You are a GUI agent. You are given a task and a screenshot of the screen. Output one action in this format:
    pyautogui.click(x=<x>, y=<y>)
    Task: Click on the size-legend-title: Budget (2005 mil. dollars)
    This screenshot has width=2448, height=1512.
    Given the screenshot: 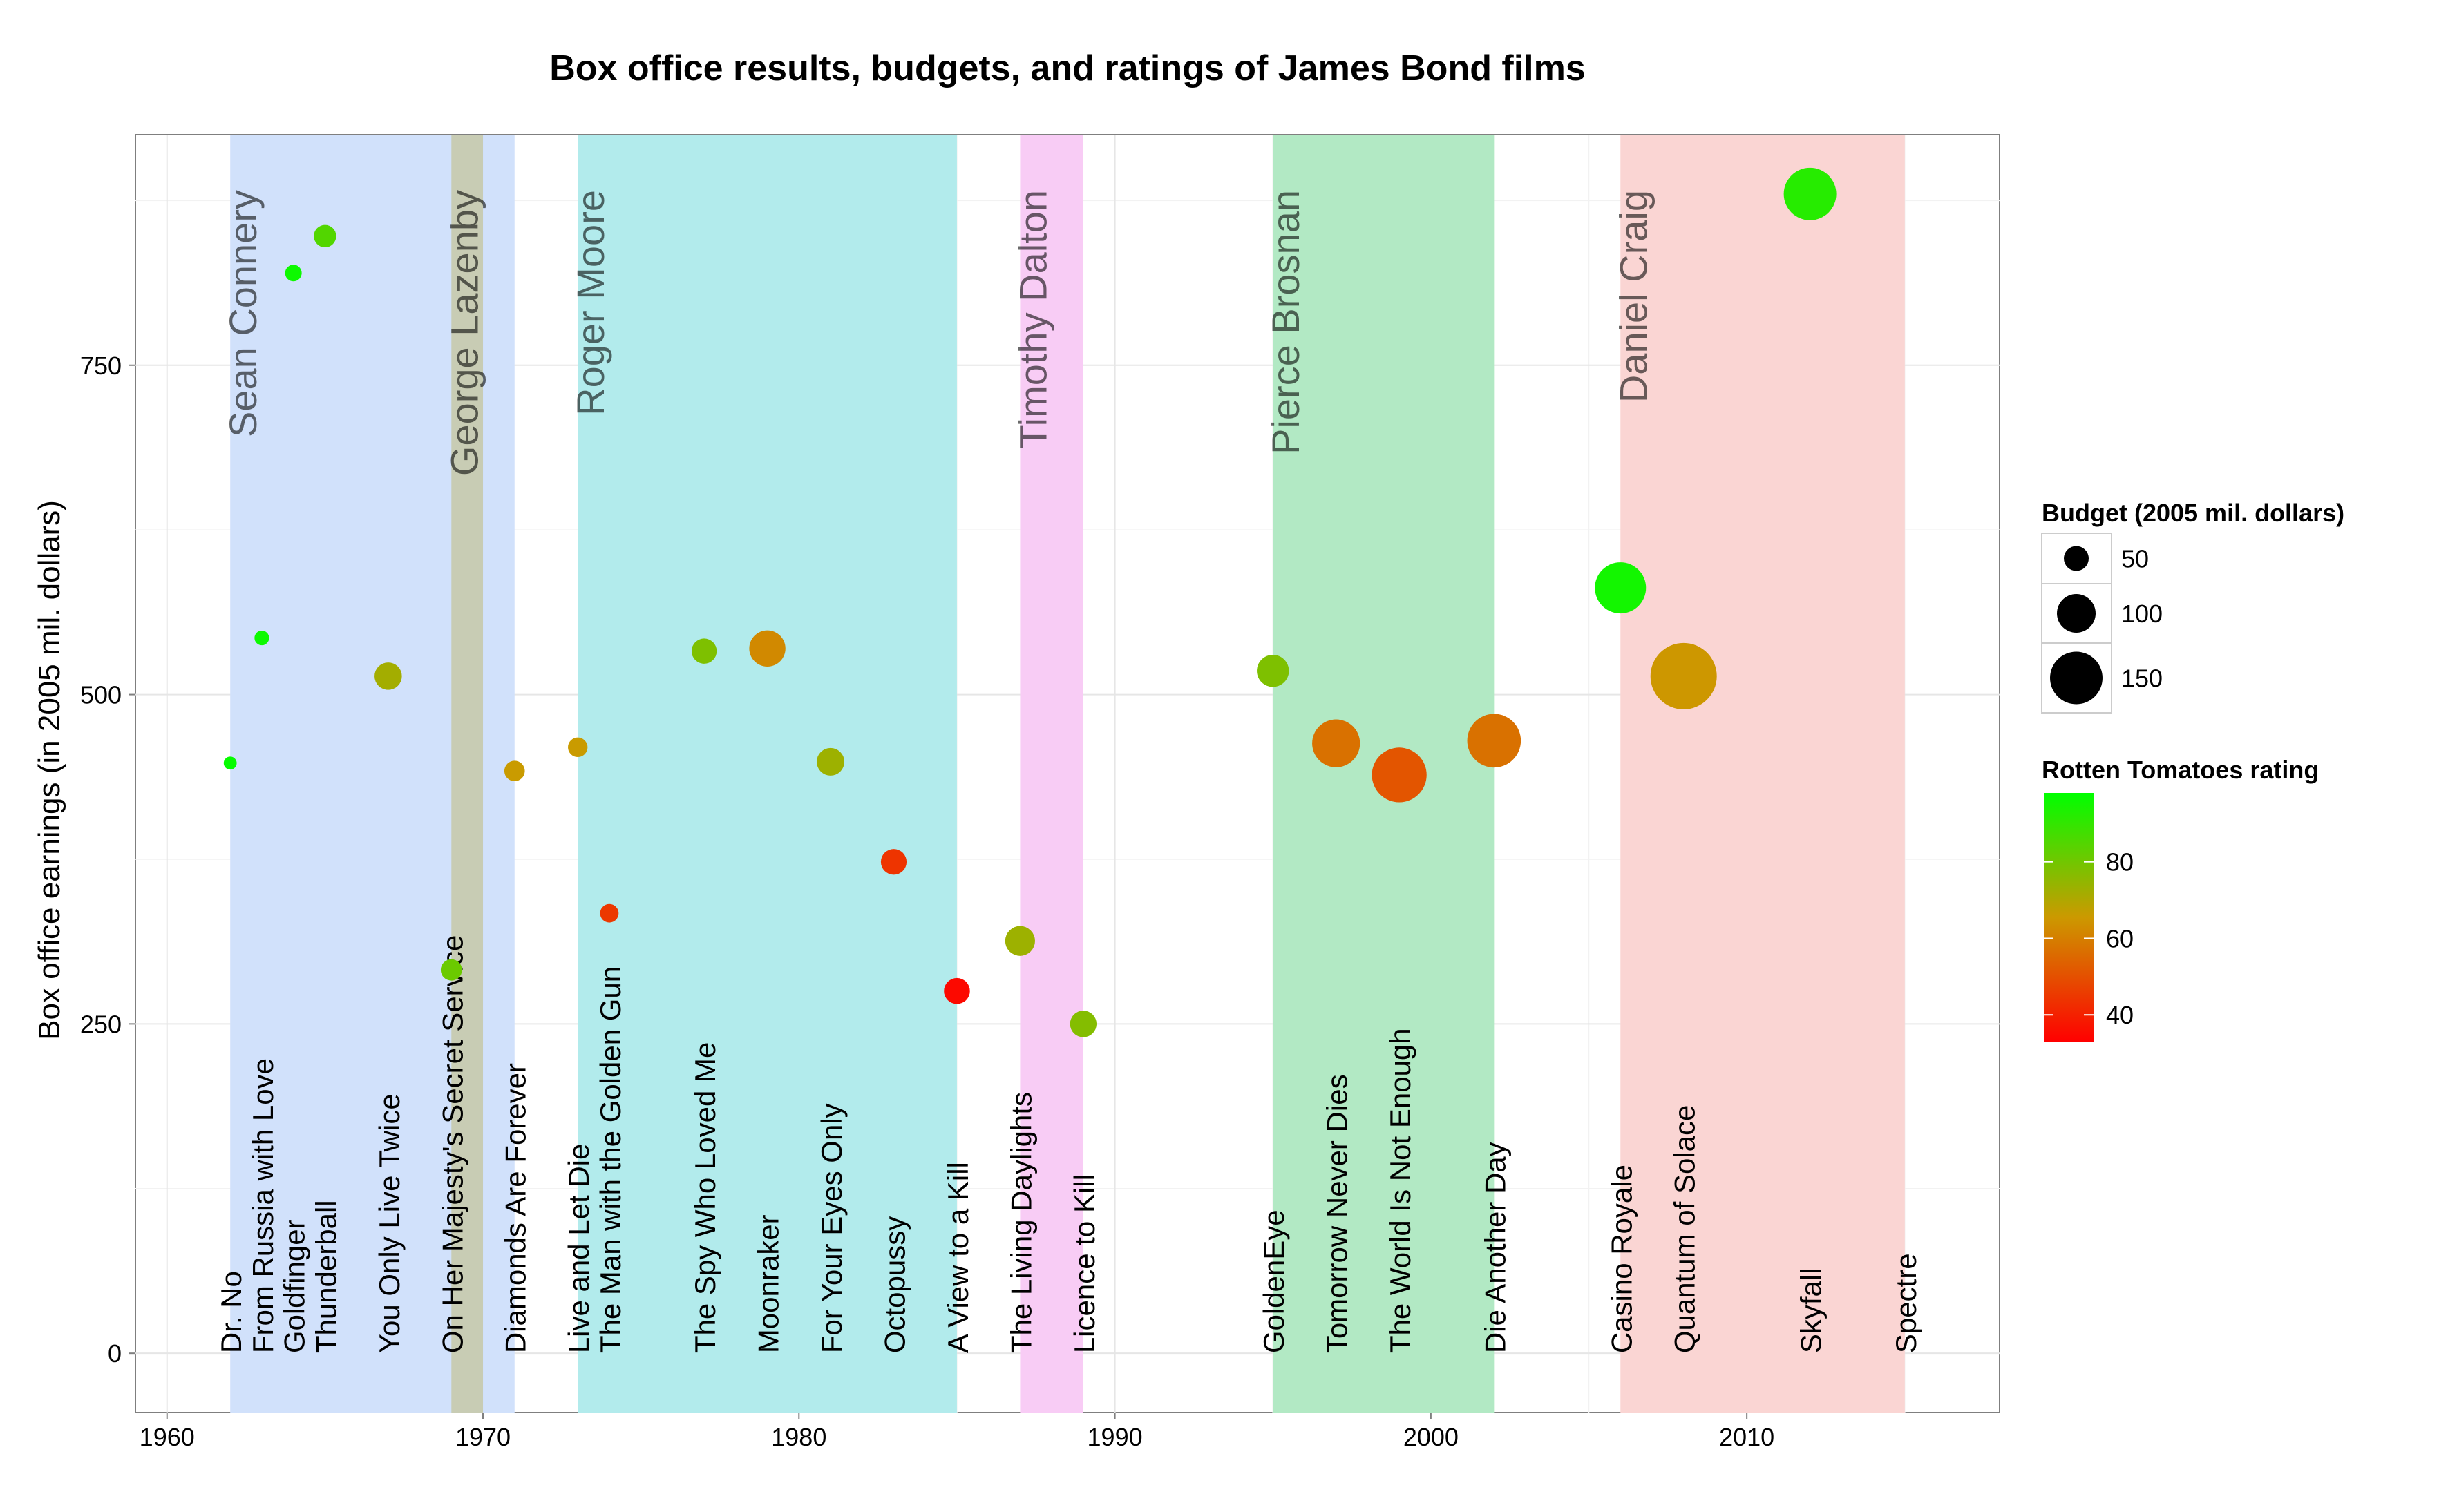 What is the action you would take?
    pyautogui.click(x=2193, y=513)
    